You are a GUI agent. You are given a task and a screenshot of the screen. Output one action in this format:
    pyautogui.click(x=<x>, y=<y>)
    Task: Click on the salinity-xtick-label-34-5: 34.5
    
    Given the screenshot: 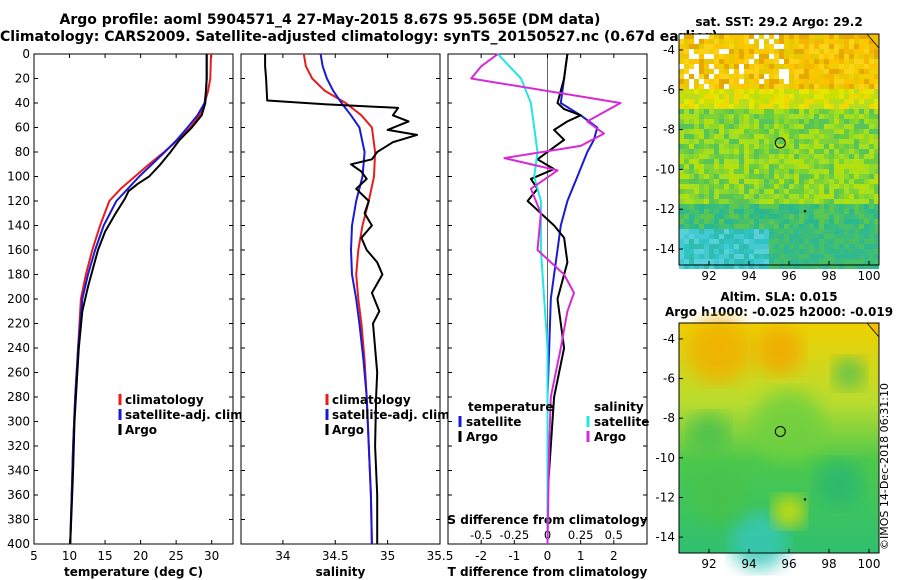 What is the action you would take?
    pyautogui.click(x=335, y=556)
    